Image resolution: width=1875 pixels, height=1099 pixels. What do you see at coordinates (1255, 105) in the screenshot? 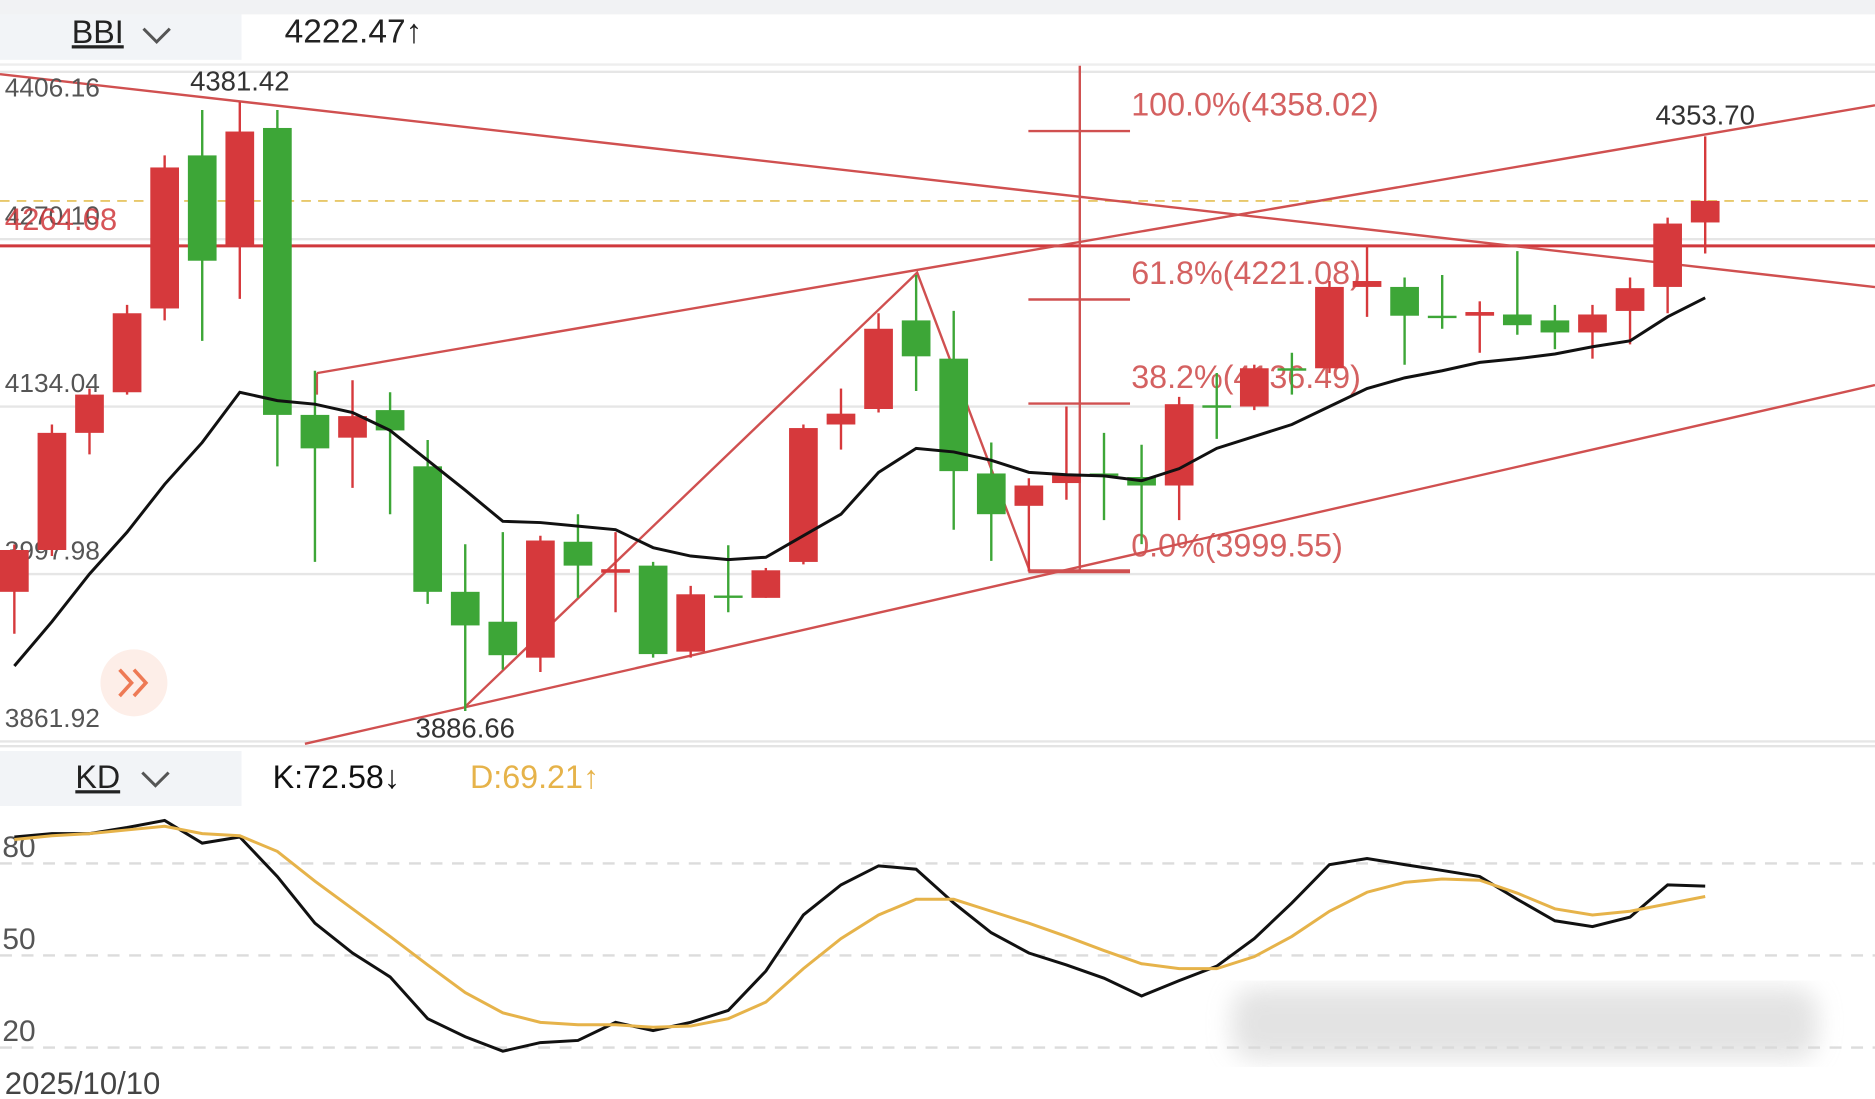
I see `fib-label: 100.0%(4358.02)` at bounding box center [1255, 105].